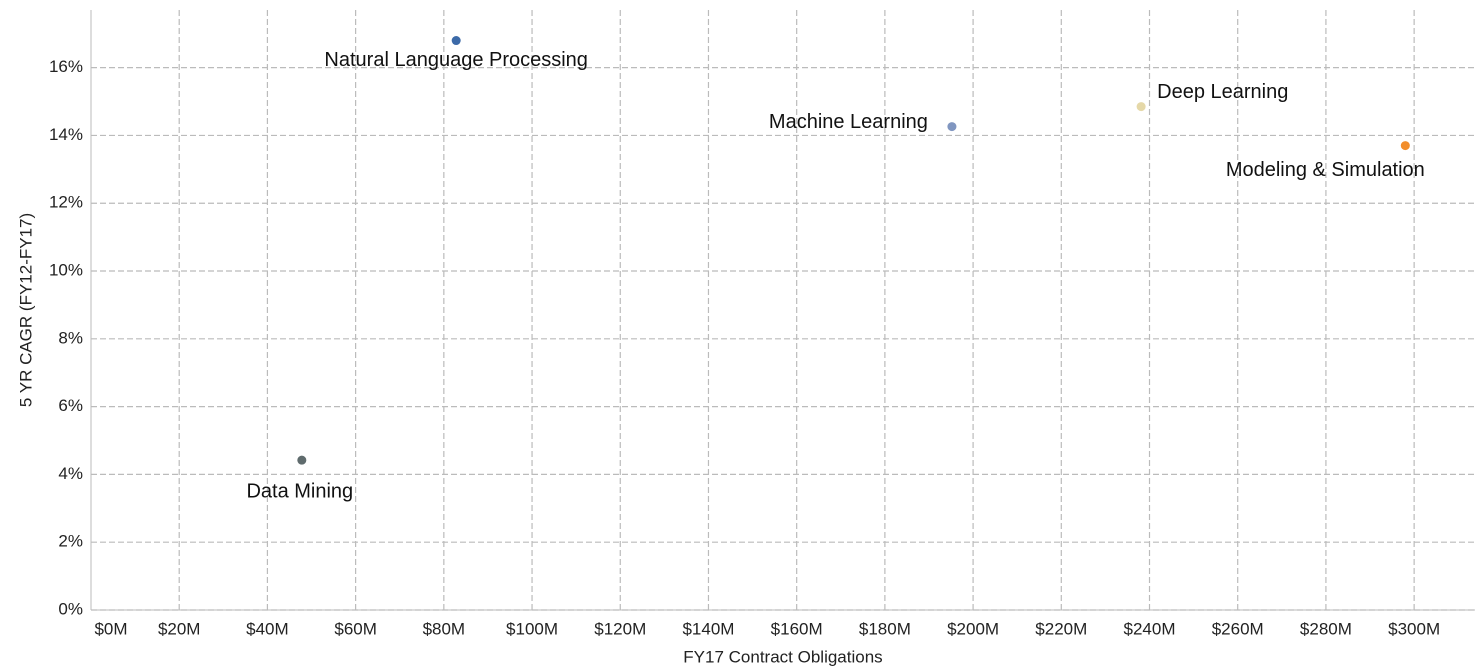  I want to click on y-tick-label: 0%, so click(70, 608).